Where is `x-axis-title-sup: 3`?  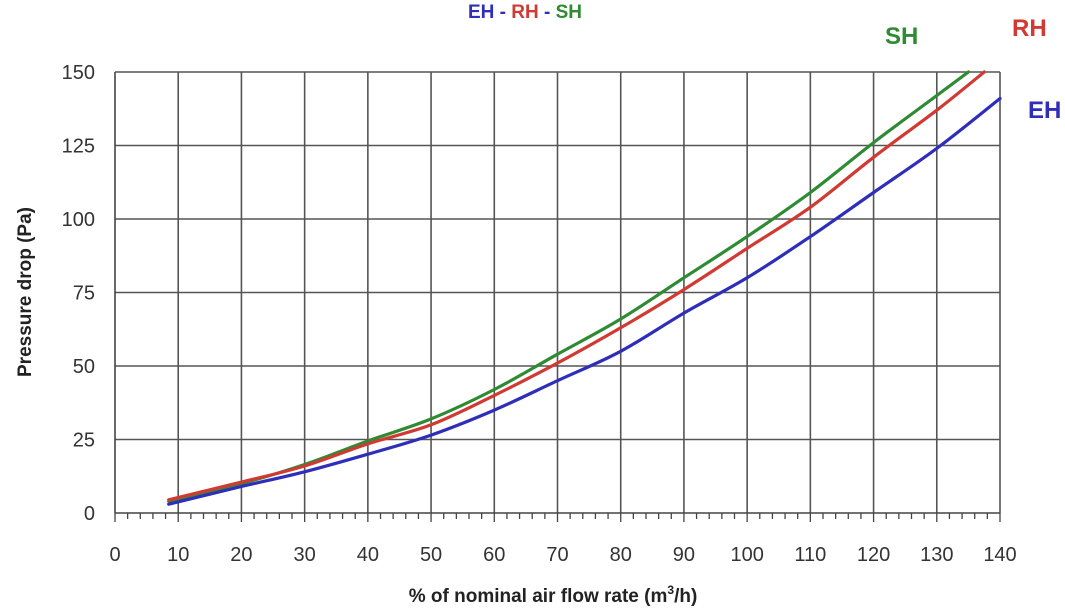
x-axis-title-sup: 3 is located at coordinates (670, 590).